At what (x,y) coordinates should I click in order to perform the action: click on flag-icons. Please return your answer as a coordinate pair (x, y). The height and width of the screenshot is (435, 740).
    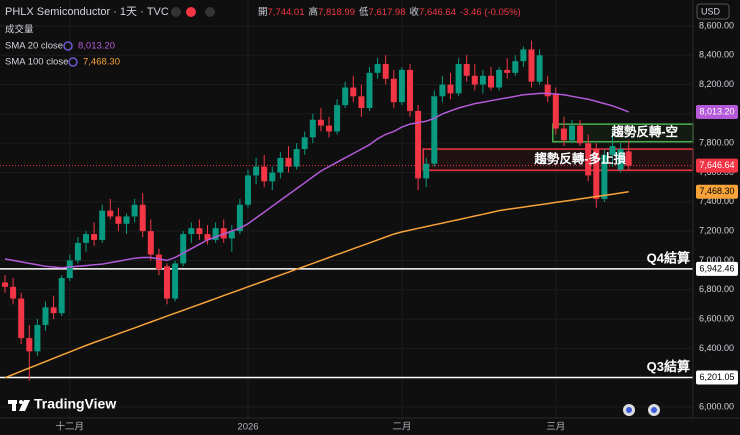
    Looking at the image, I should click on (641, 410).